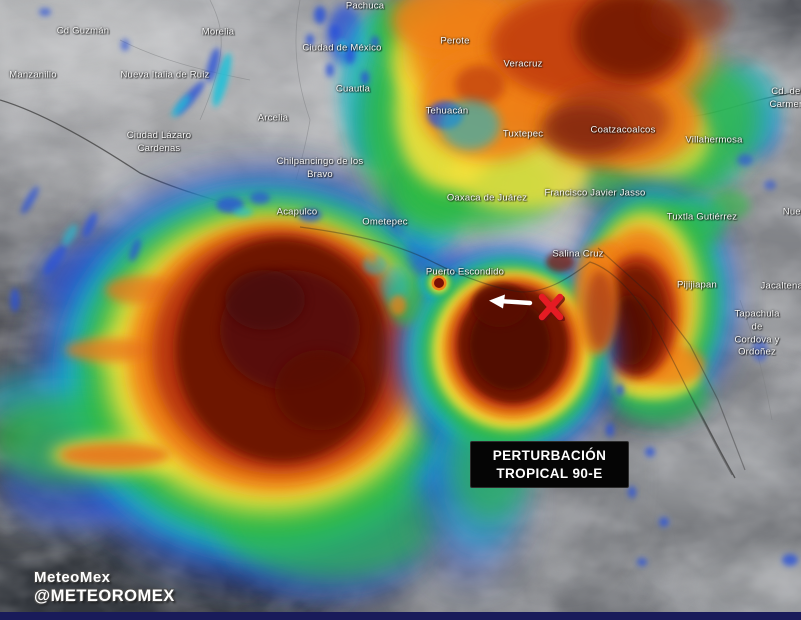 This screenshot has width=801, height=620. Describe the element at coordinates (549, 473) in the screenshot. I see `annotation-line2: TROPICAL 90-E` at that location.